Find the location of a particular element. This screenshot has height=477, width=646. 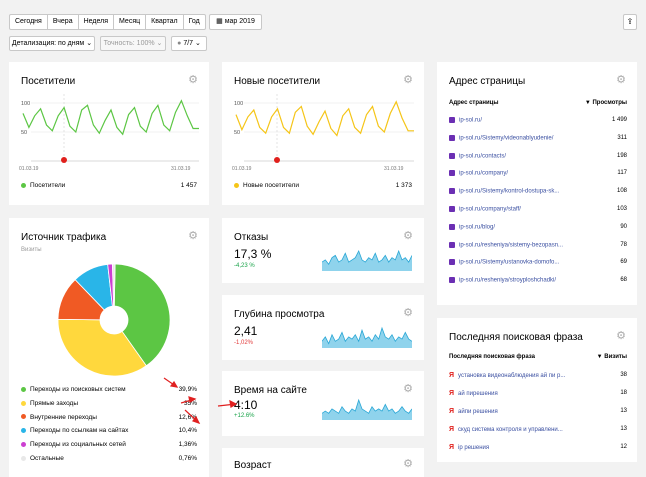

legend-dot is located at coordinates (23, 403).